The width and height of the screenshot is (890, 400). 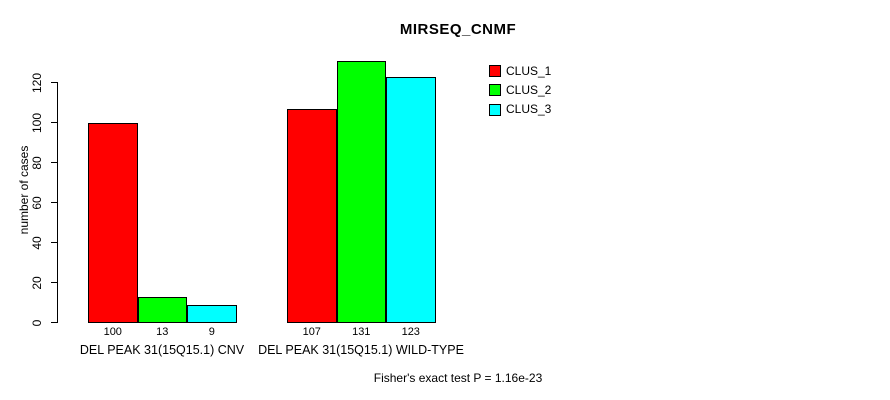 What do you see at coordinates (37, 282) in the screenshot?
I see `y-axis-tick-label: 20` at bounding box center [37, 282].